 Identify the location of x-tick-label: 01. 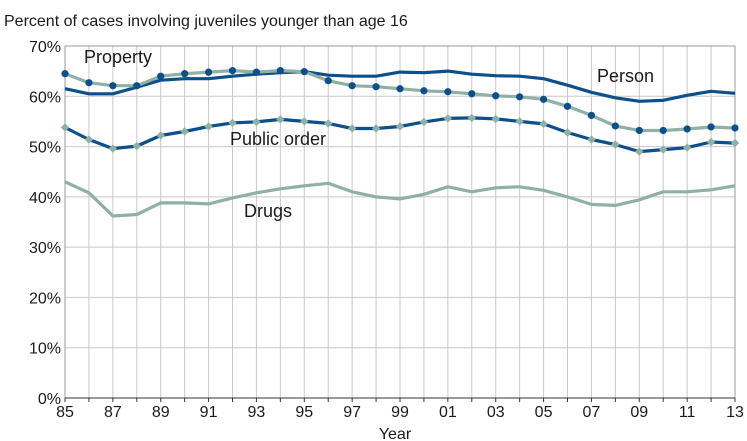
(448, 412).